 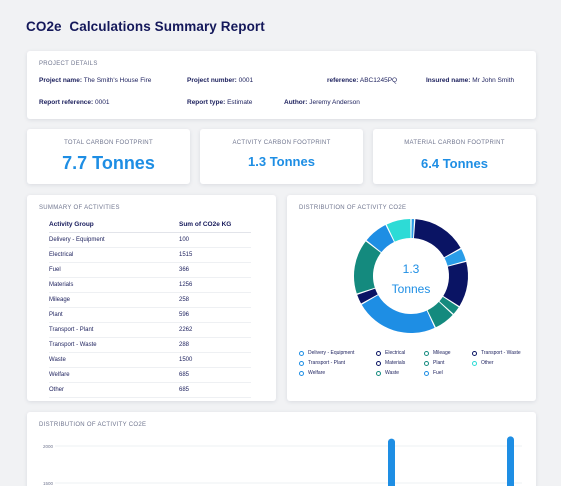 I want to click on legend-label: Materials, so click(x=395, y=363).